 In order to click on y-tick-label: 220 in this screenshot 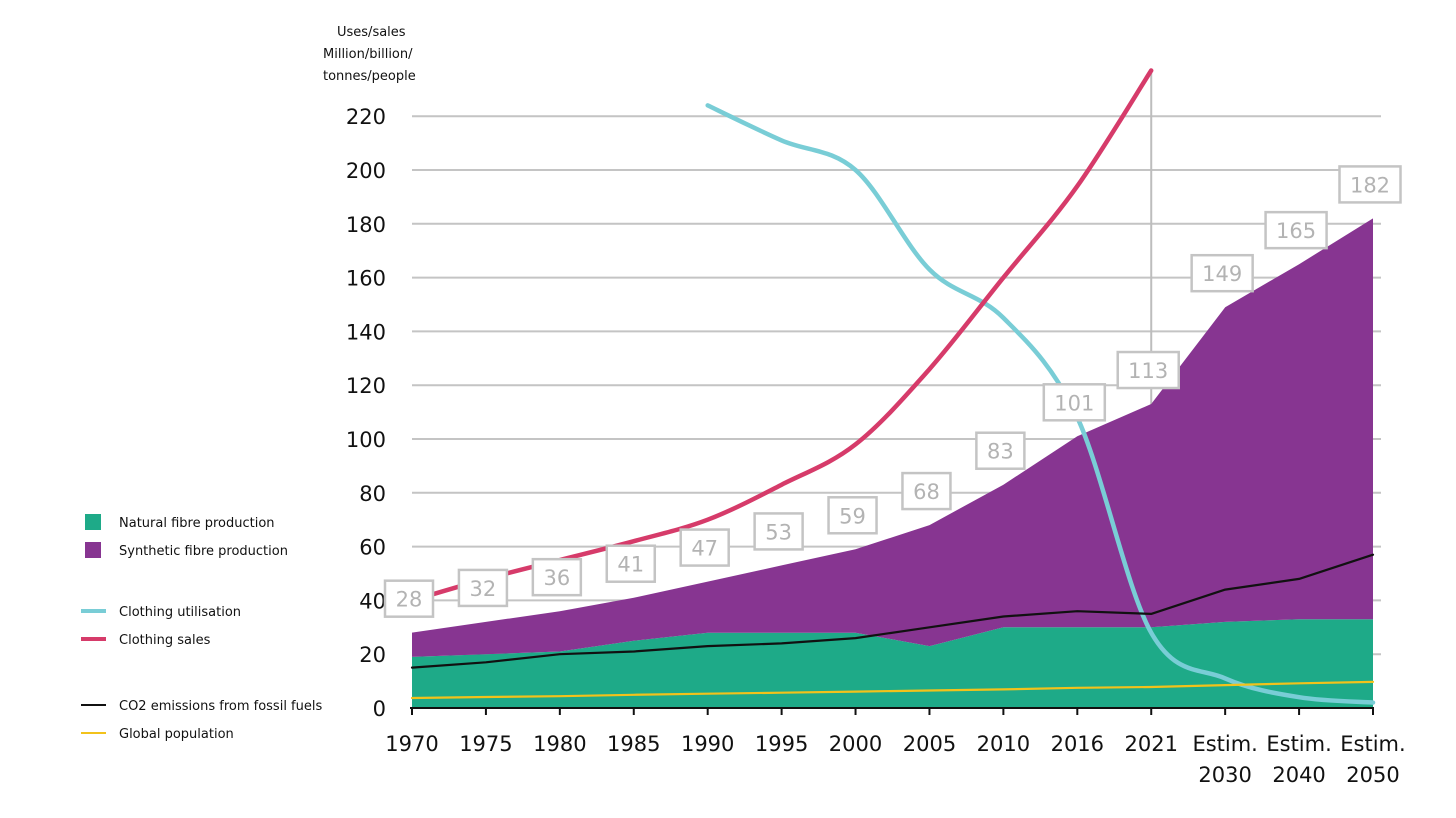, I will do `click(366, 117)`.